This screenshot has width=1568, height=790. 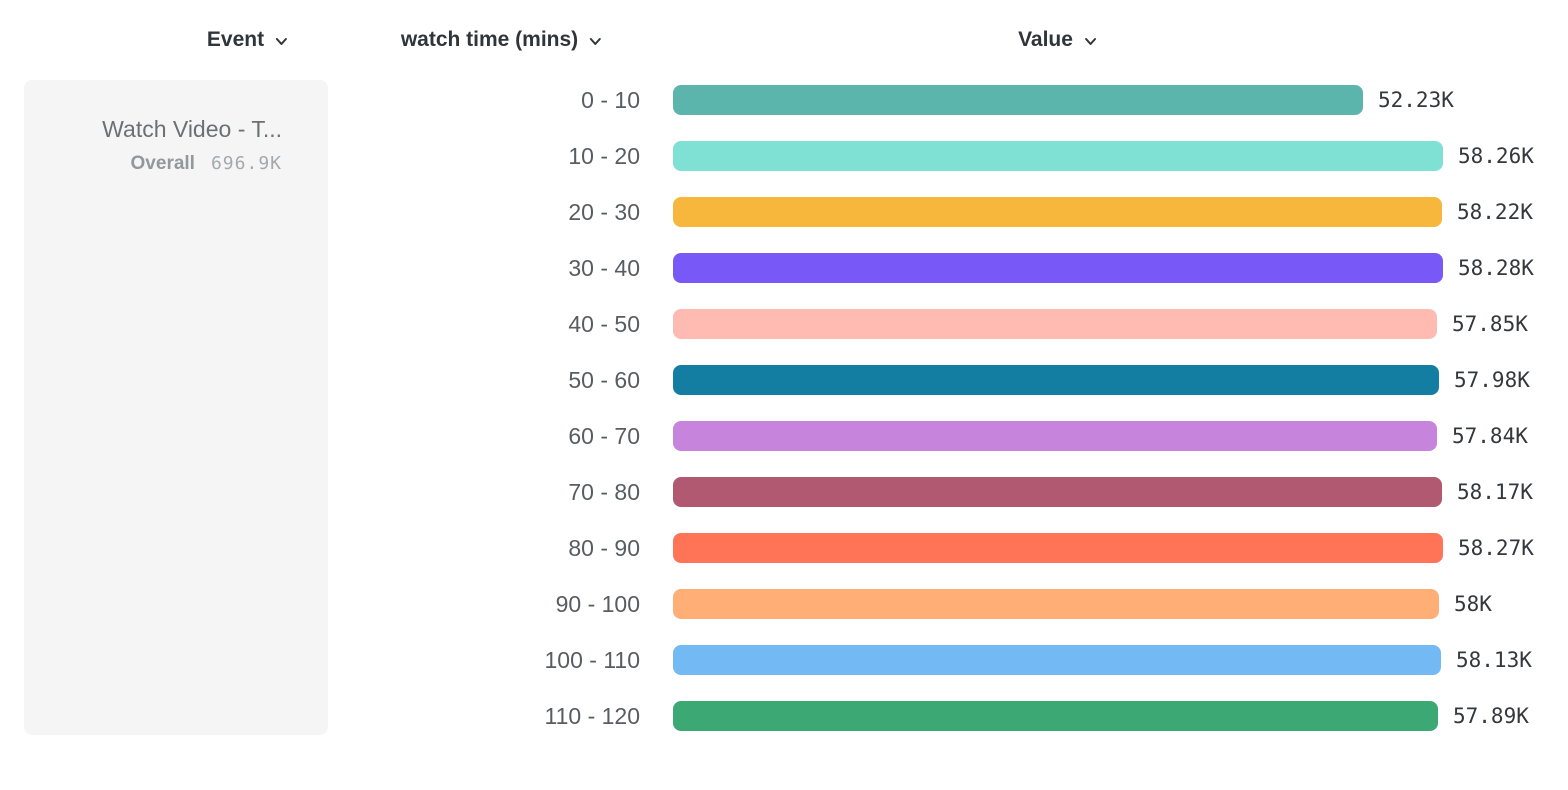 What do you see at coordinates (604, 435) in the screenshot?
I see `category-label: 60 - 70` at bounding box center [604, 435].